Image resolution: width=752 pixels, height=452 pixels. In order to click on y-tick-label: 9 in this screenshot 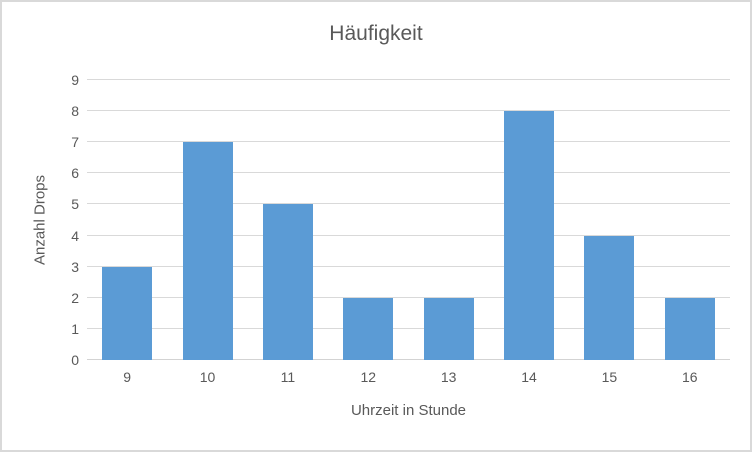, I will do `click(75, 80)`.